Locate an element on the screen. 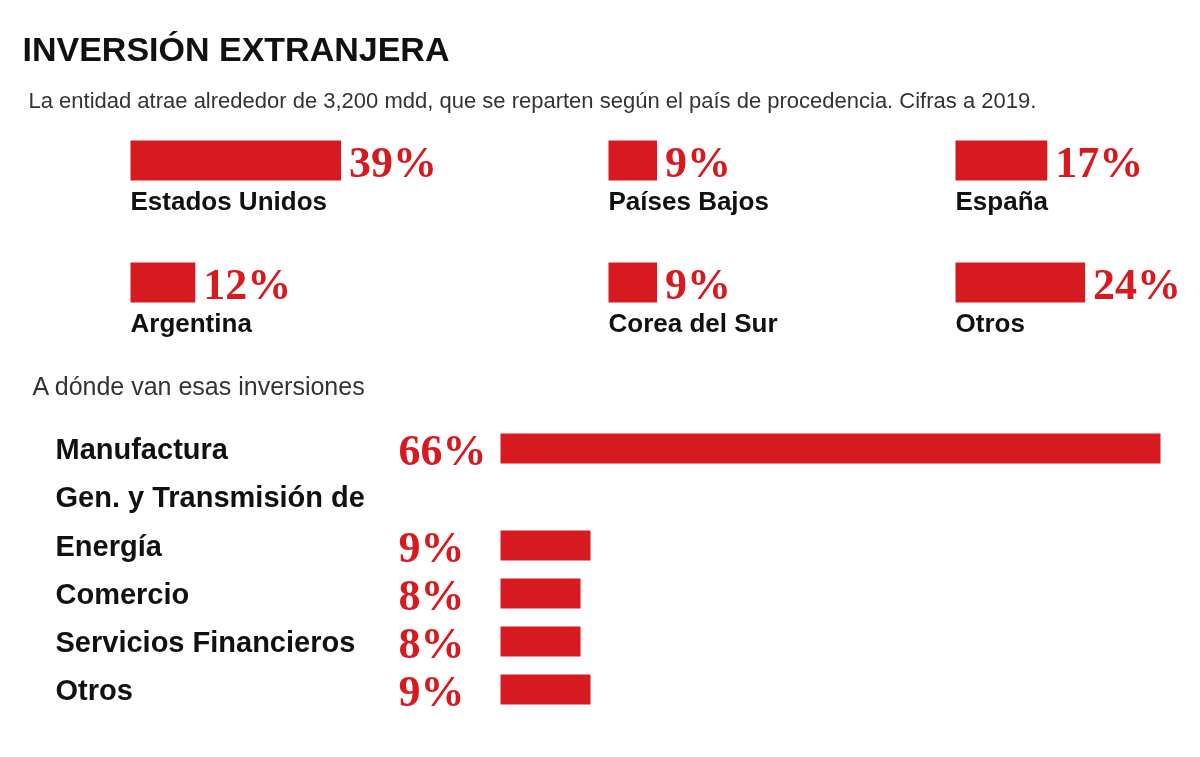 The width and height of the screenshot is (1200, 757). data-label: 66% is located at coordinates (442, 450).